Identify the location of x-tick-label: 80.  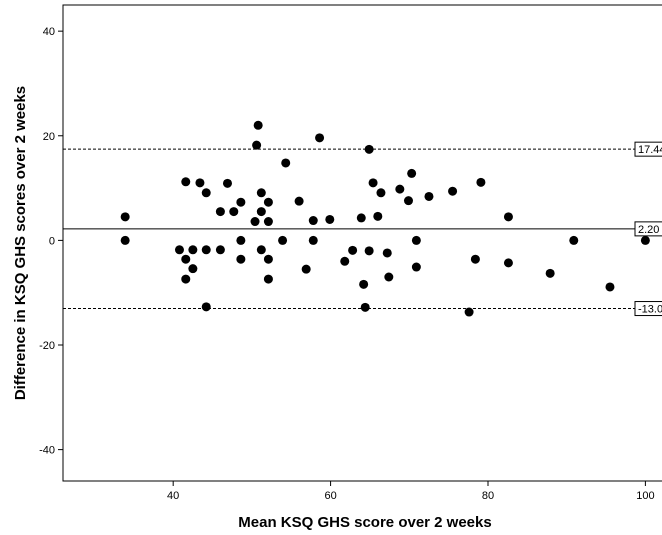
(488, 496).